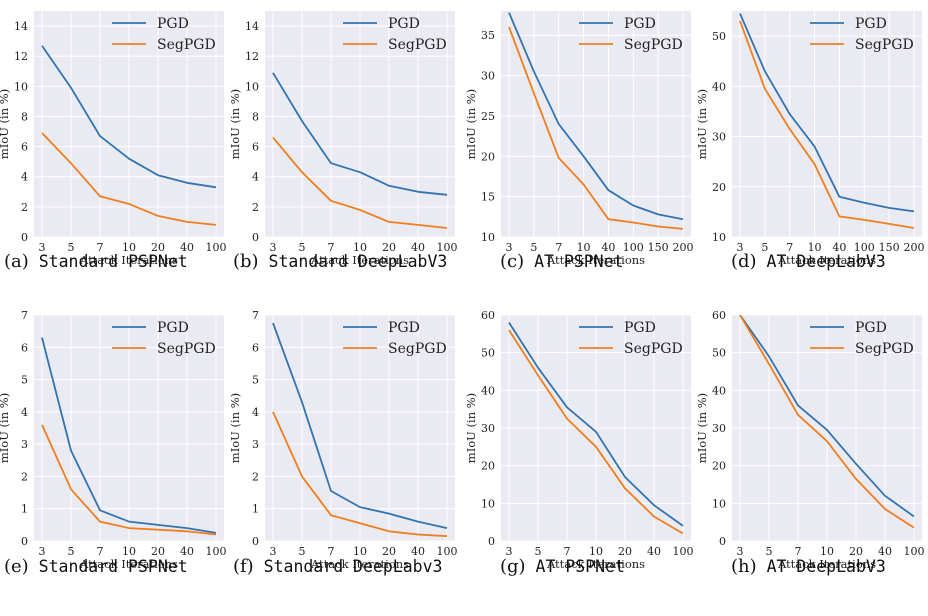 Image resolution: width=928 pixels, height=616 pixels. I want to click on caption-label: (e), so click(16, 566).